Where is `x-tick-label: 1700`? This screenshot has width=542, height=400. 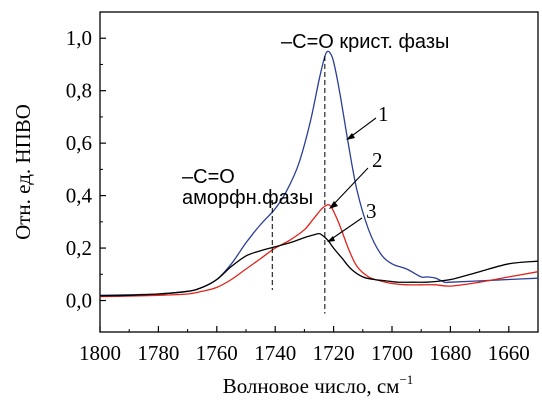
x-tick-label: 1700 is located at coordinates (392, 353).